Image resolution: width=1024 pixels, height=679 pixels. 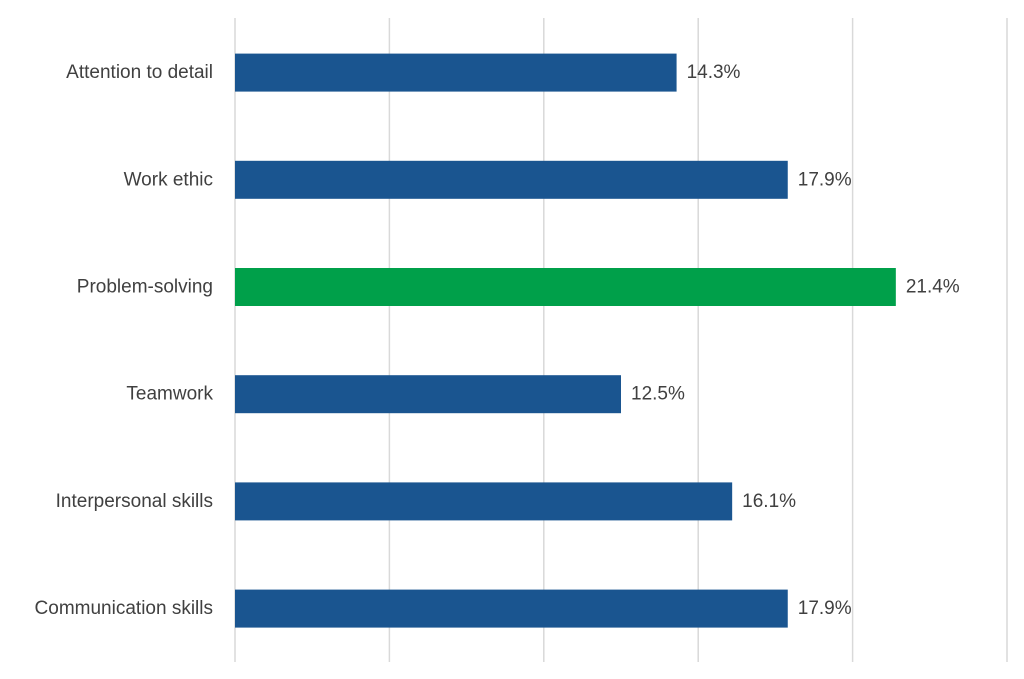 I want to click on category-label-3: Teamwork, so click(x=169, y=394).